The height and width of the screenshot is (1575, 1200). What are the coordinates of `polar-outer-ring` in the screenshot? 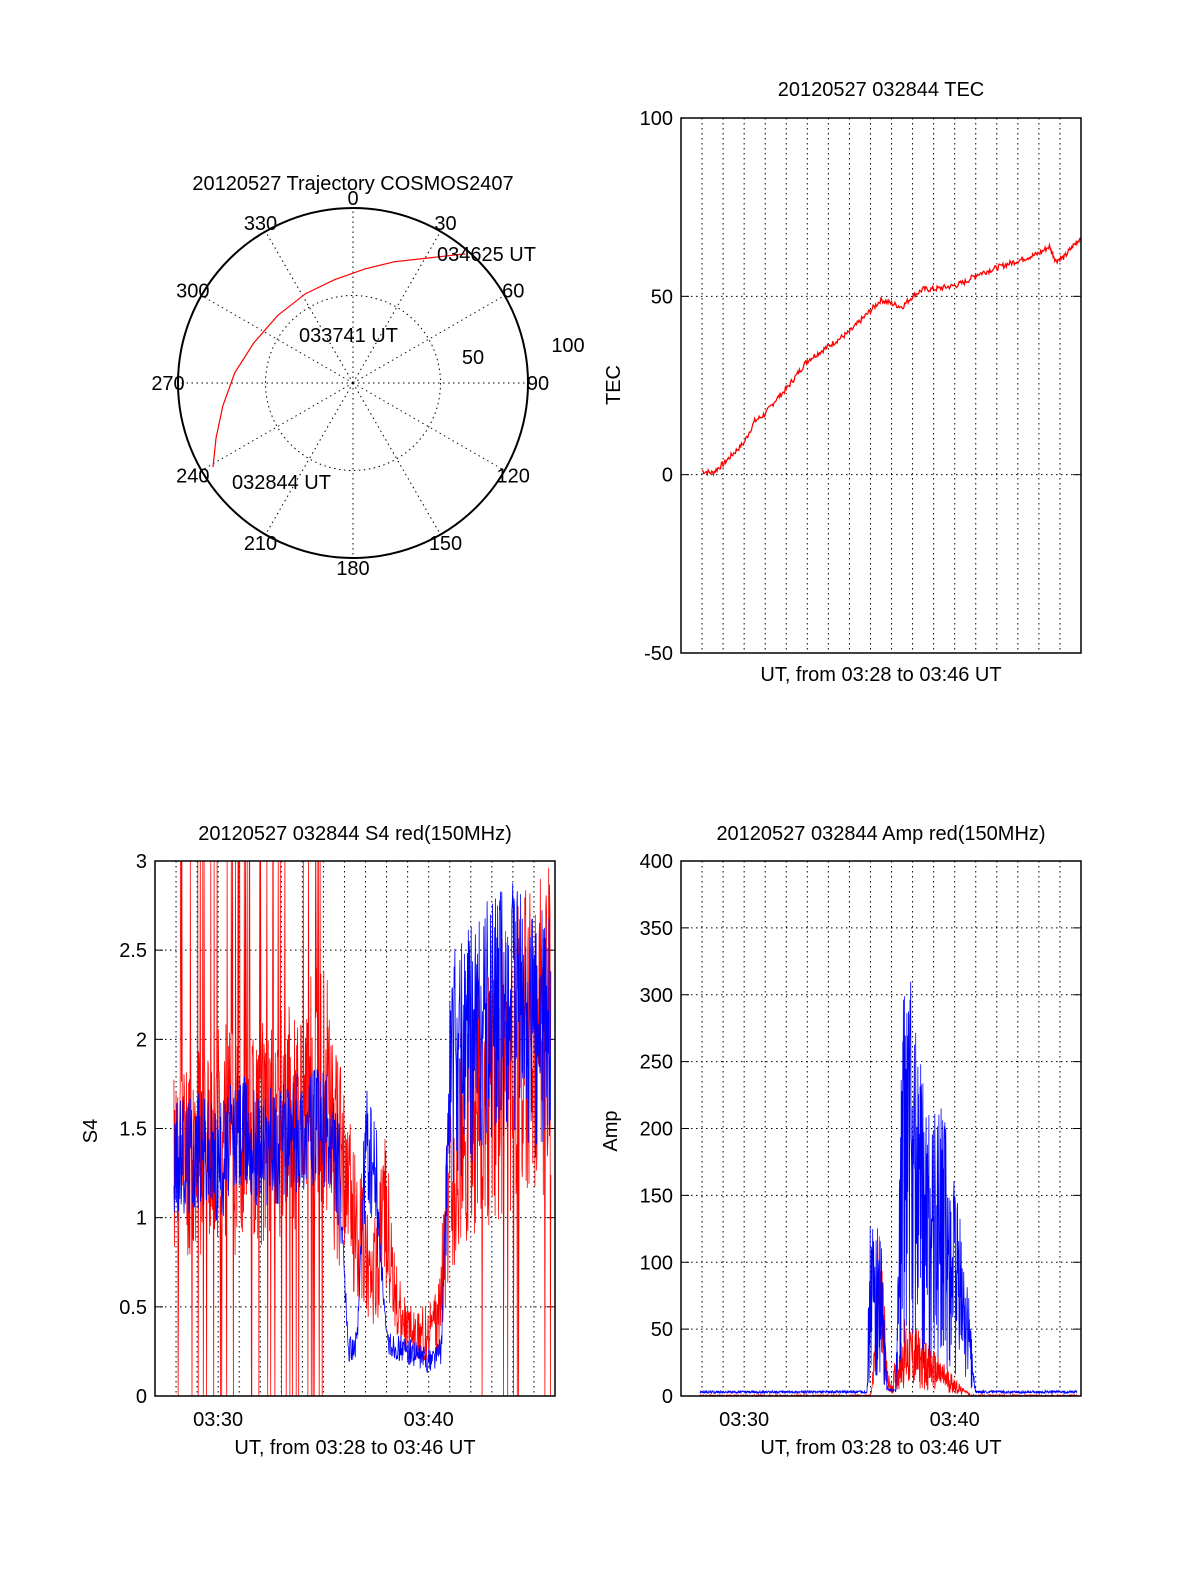 It's located at (353, 383).